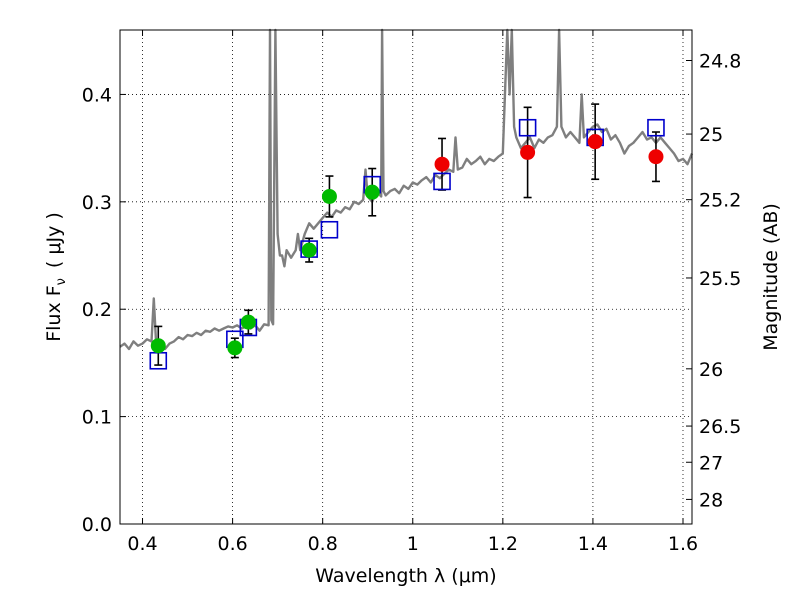 The width and height of the screenshot is (800, 600). Describe the element at coordinates (720, 427) in the screenshot. I see `right-tick-label: 26.5` at that location.